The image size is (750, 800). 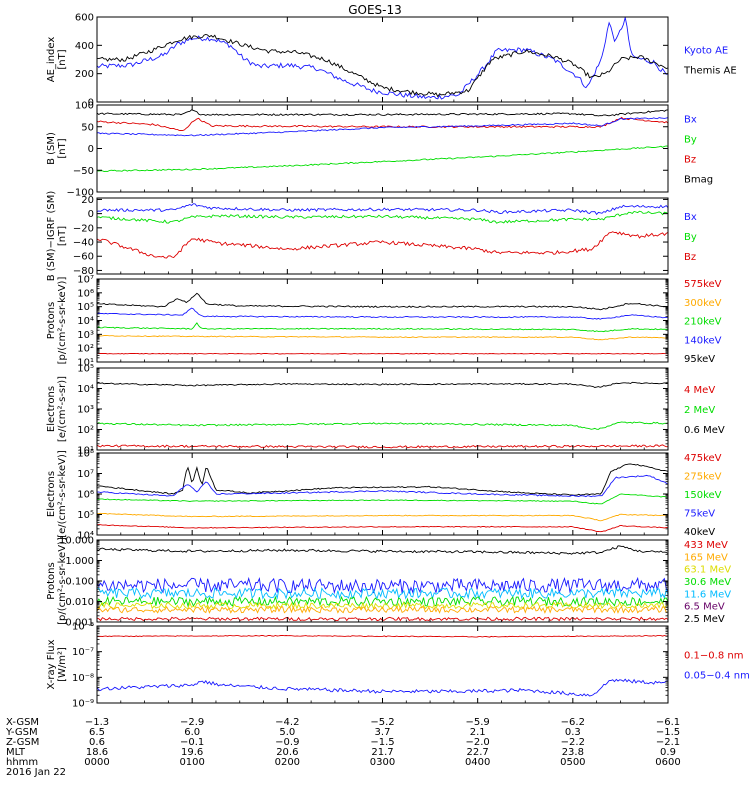 I want to click on series-line-bx, so click(x=382, y=209).